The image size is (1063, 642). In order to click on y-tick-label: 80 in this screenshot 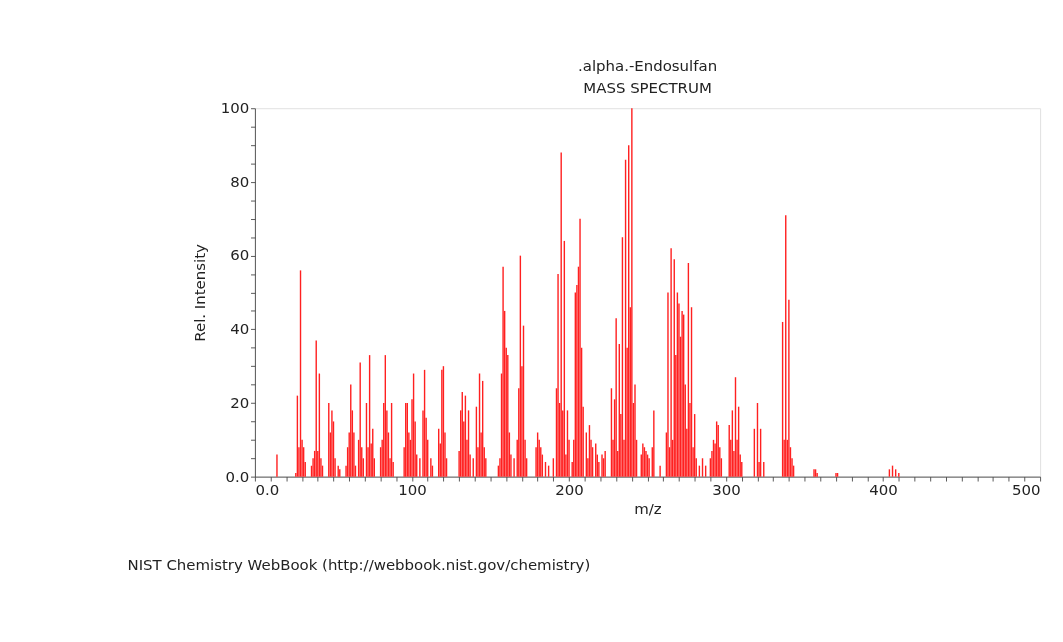, I will do `click(240, 181)`.